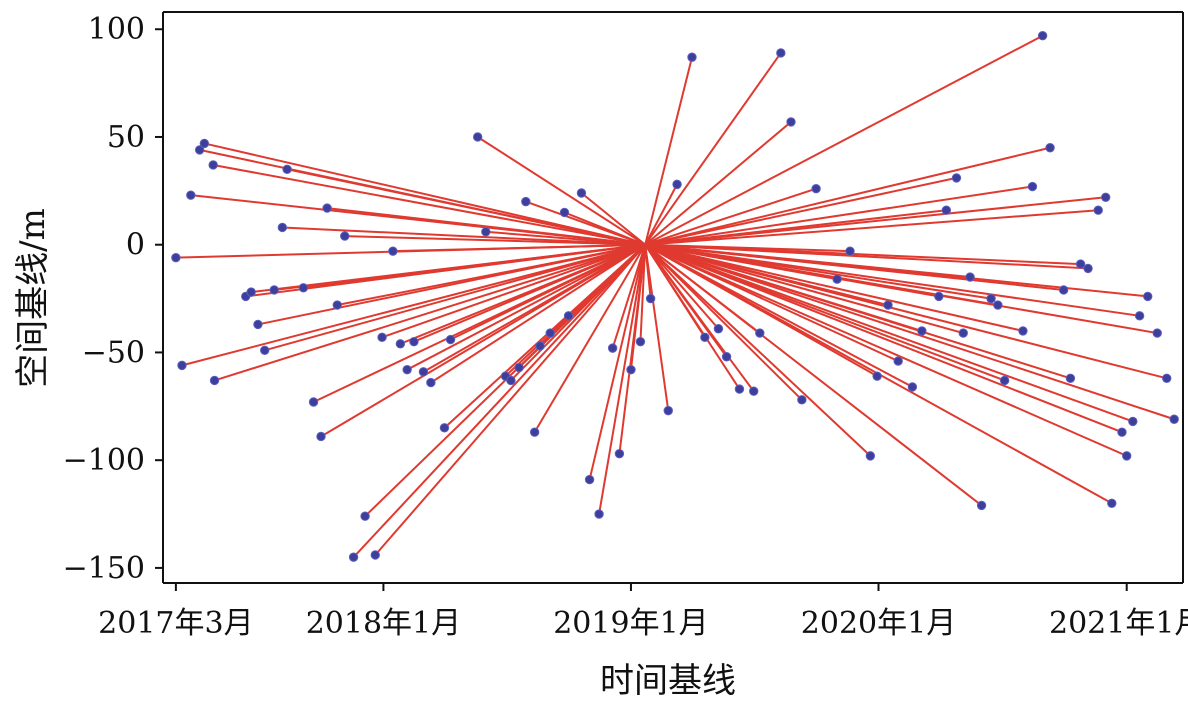 This screenshot has height=703, width=1188. What do you see at coordinates (126, 137) in the screenshot?
I see `y-tick-label: 50` at bounding box center [126, 137].